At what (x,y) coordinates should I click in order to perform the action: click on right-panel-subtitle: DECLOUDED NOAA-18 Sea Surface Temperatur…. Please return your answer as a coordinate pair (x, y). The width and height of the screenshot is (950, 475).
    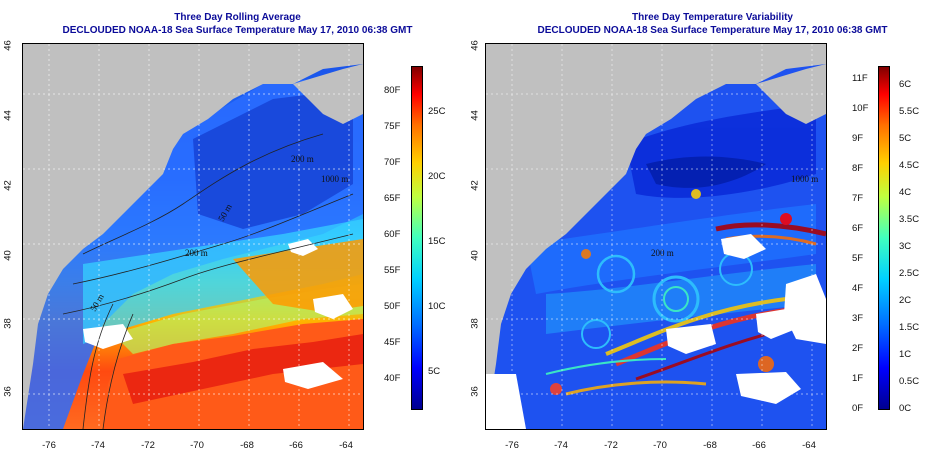
    Looking at the image, I should click on (712, 30).